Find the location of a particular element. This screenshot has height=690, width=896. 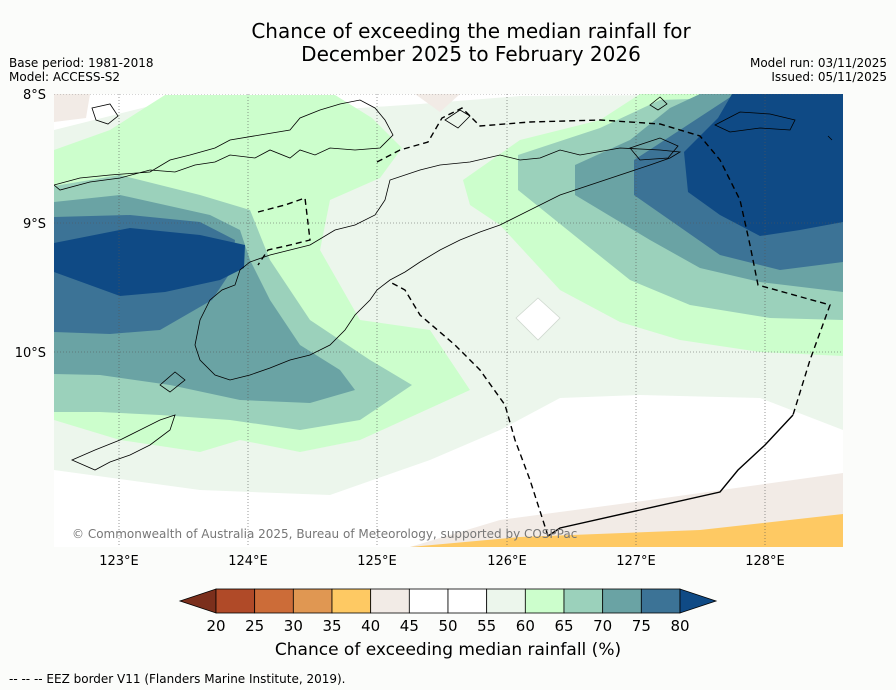

longitude-labels: 123°E 124°E 125°E 126°E 127°E 128°E is located at coordinates (442, 561).